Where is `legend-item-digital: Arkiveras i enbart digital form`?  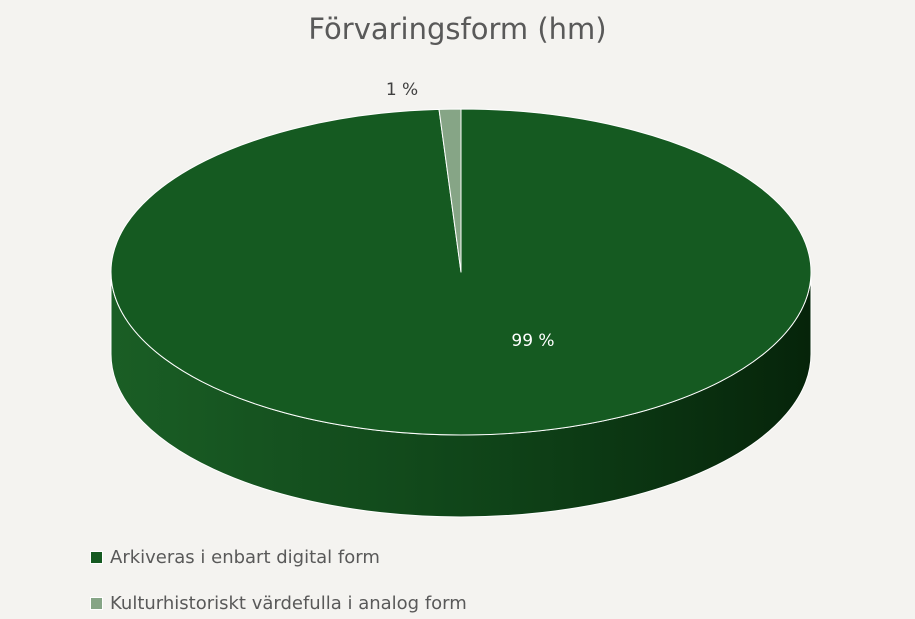
legend-item-digital: Arkiveras i enbart digital form is located at coordinates (235, 557).